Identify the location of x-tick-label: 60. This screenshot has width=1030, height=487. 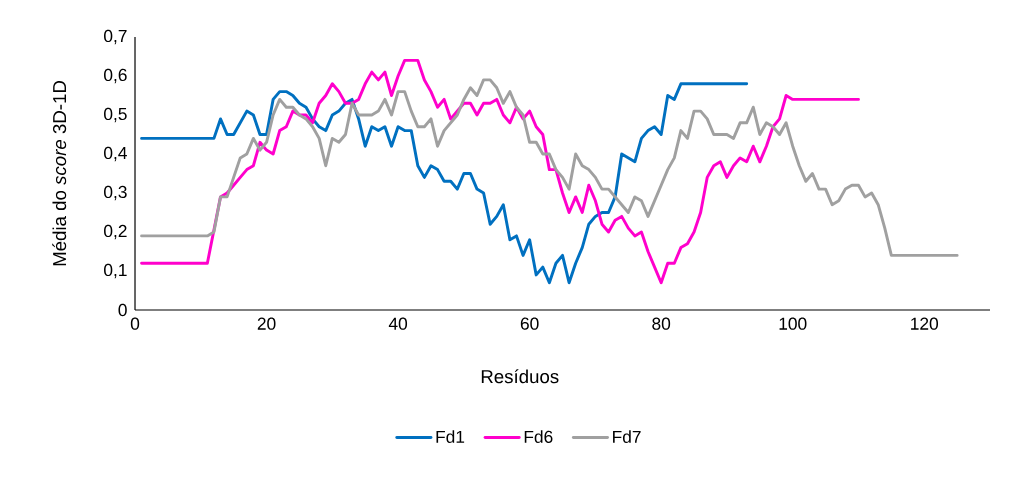
(529, 323).